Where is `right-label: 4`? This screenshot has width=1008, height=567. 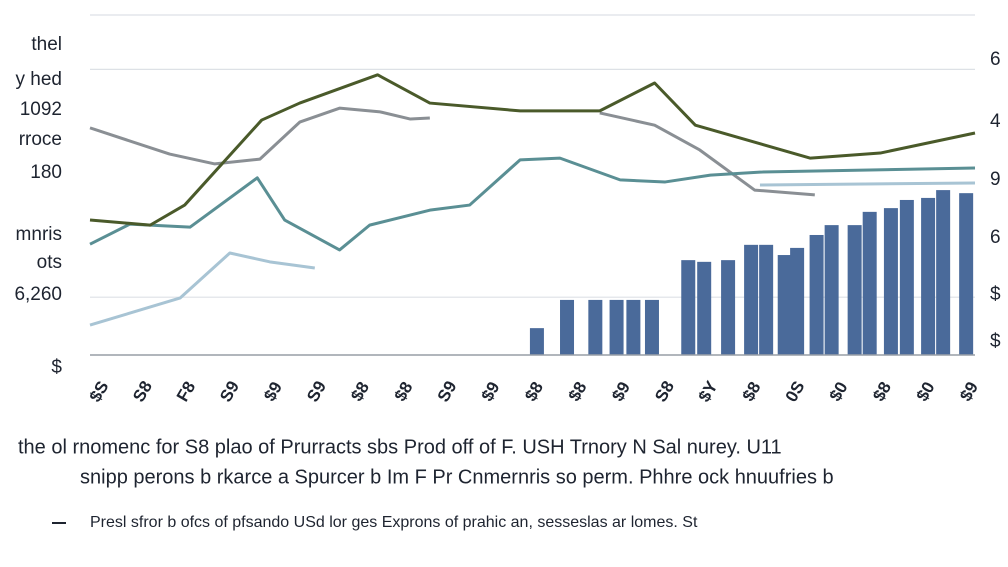
right-label: 4 is located at coordinates (995, 121).